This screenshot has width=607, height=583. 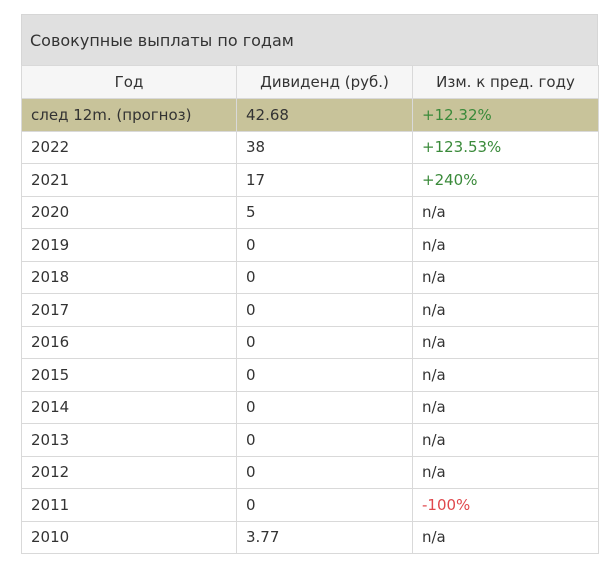 What do you see at coordinates (129, 212) in the screenshot?
I see `cell-year: 2020` at bounding box center [129, 212].